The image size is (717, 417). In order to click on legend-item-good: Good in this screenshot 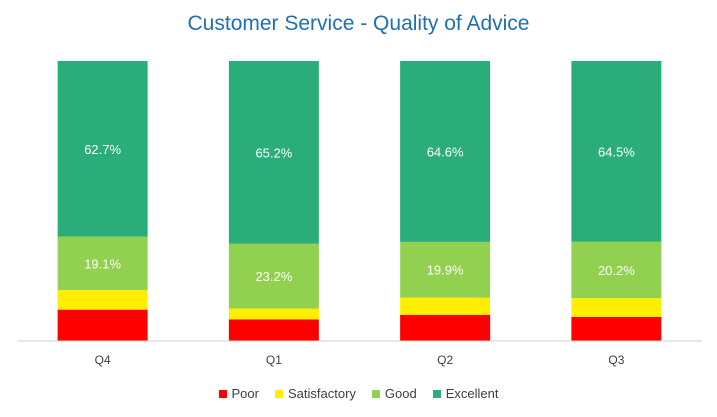, I will do `click(394, 393)`.